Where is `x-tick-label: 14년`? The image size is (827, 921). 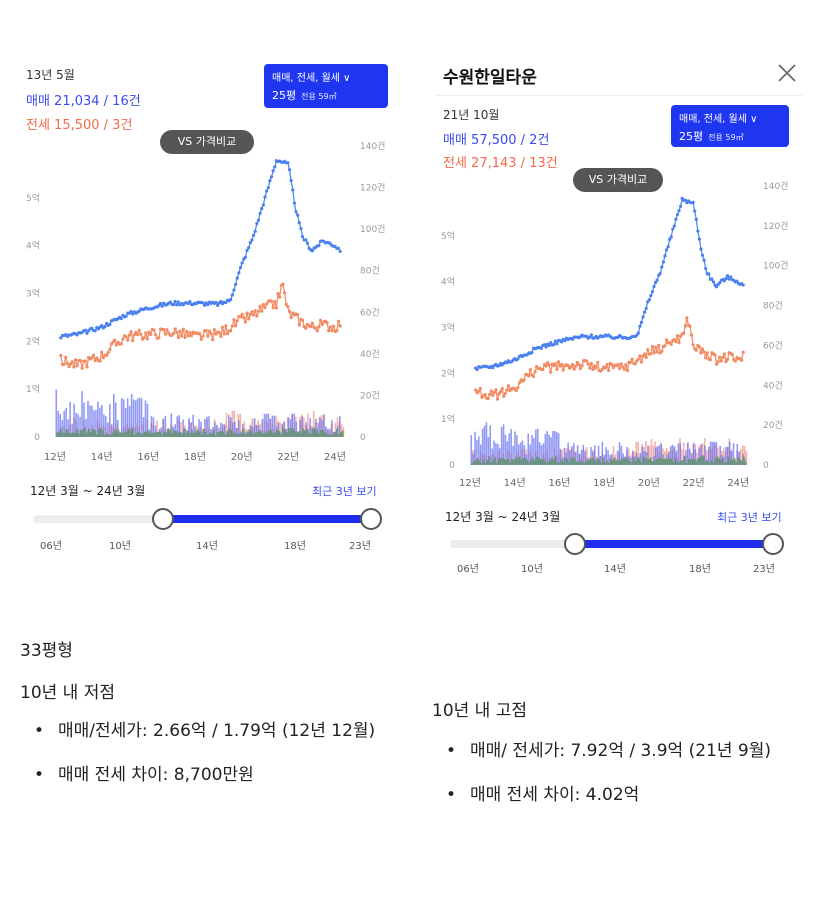 x-tick-label: 14년 is located at coordinates (515, 483).